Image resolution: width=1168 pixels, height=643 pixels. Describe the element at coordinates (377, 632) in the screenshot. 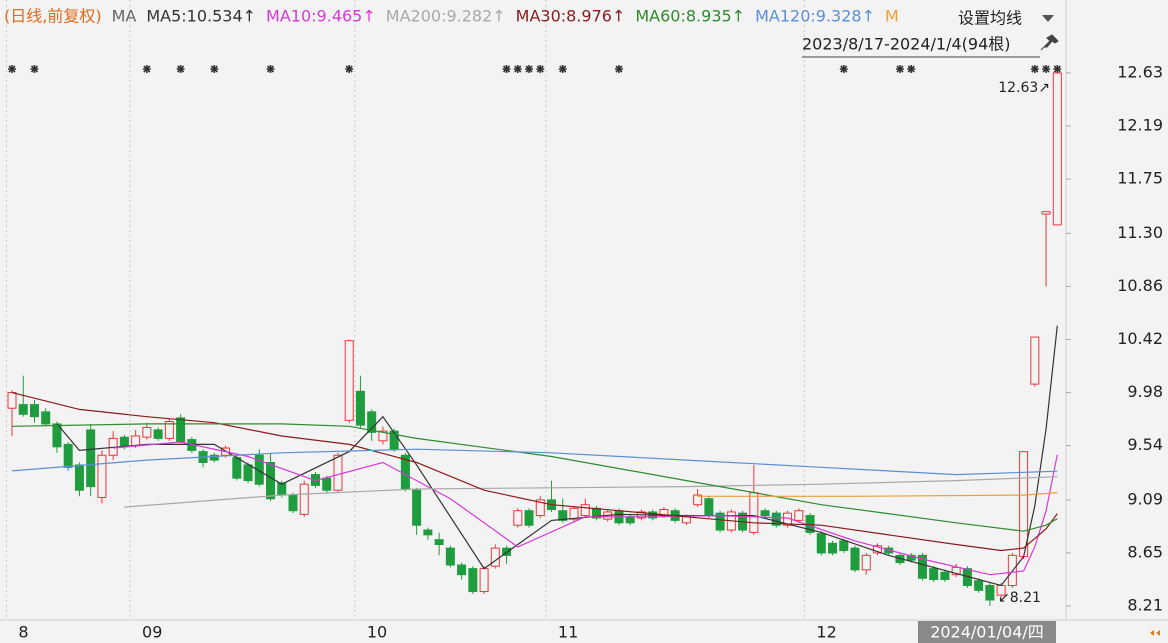

I see `x-tick-label: 10` at that location.